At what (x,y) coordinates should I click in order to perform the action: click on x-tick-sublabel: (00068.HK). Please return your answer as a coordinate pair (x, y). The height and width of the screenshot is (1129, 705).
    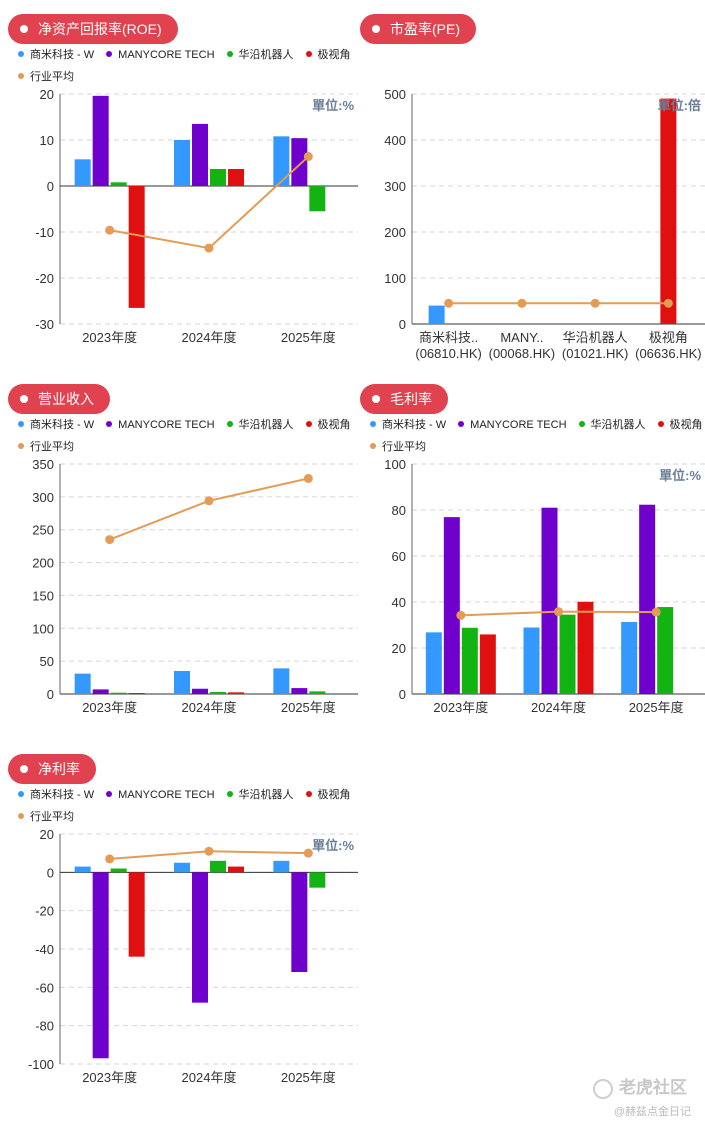
    Looking at the image, I should click on (522, 353).